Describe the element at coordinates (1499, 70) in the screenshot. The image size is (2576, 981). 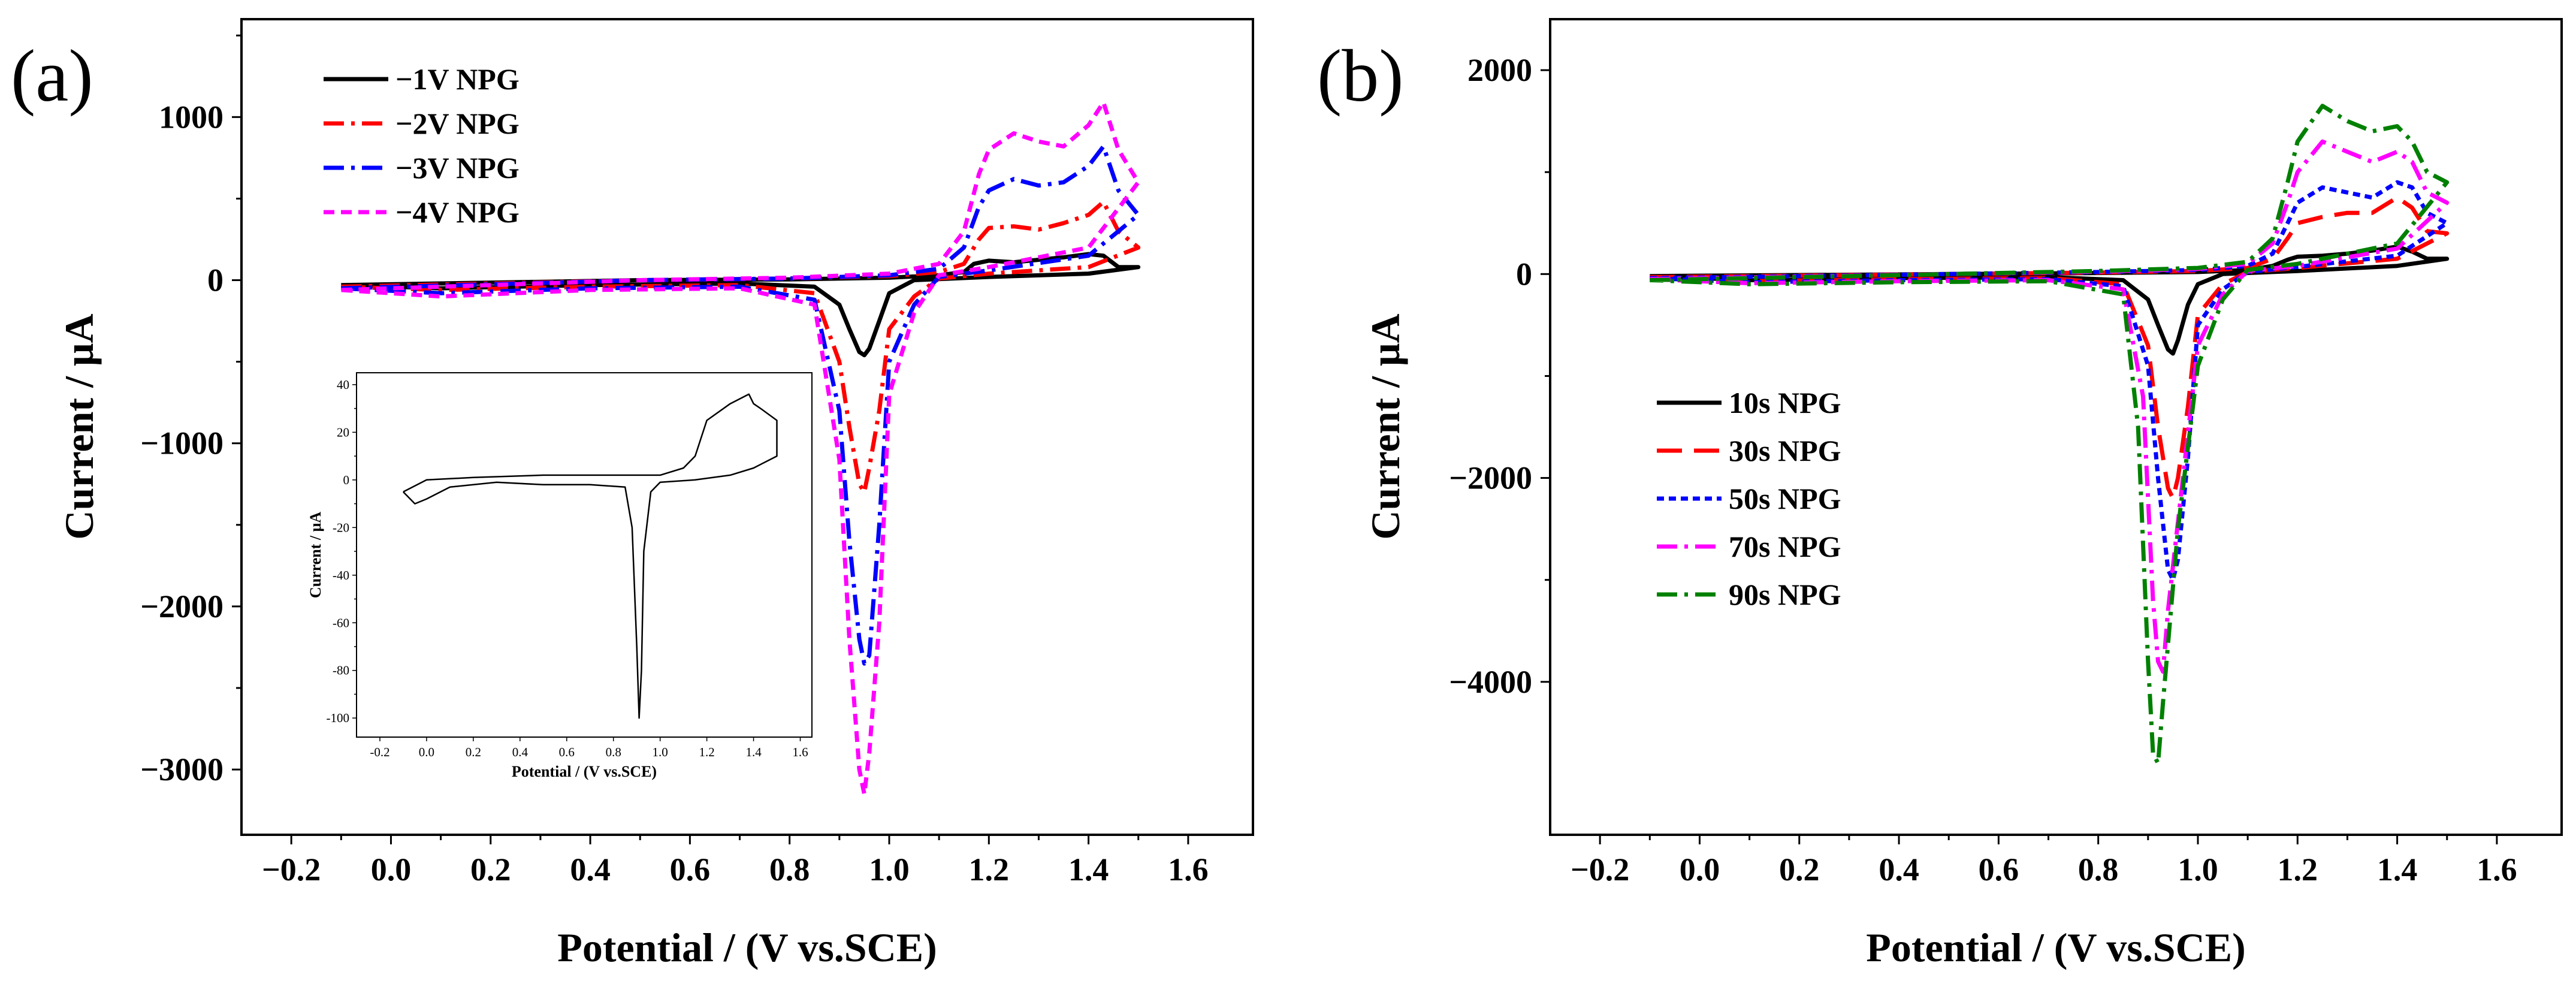
I see `y-tick-label-3: 2000` at that location.